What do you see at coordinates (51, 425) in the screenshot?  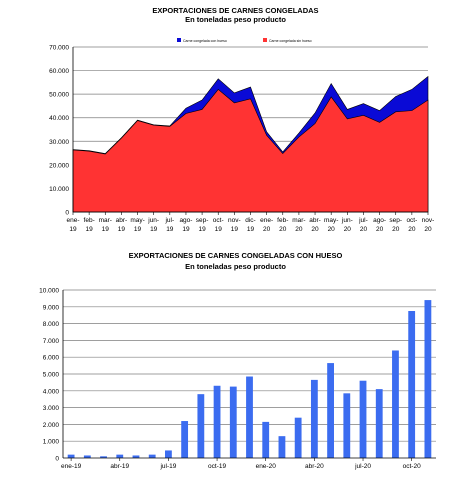 I see `bottom-y-tick-label: 2.000` at bounding box center [51, 425].